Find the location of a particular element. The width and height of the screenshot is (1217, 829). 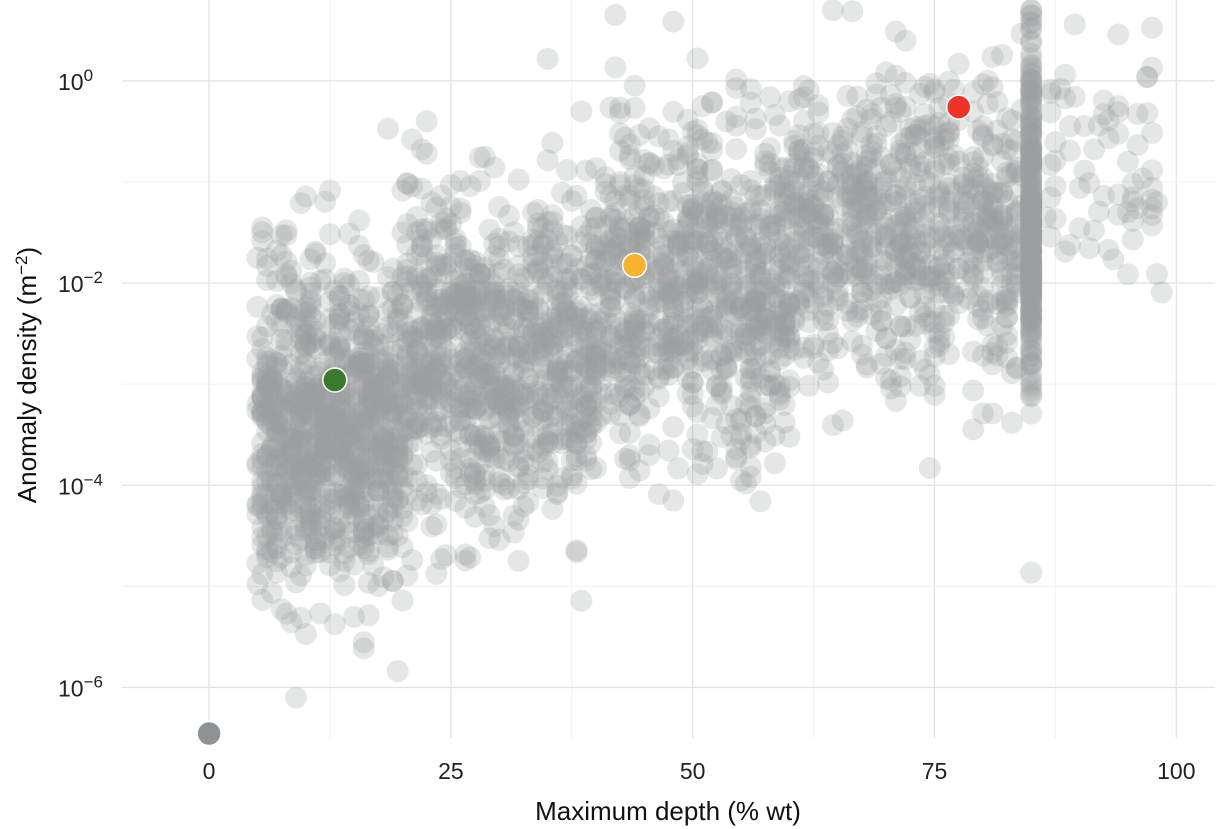

x-axis-ticks: 0 25 50 75 100 is located at coordinates (699, 771).